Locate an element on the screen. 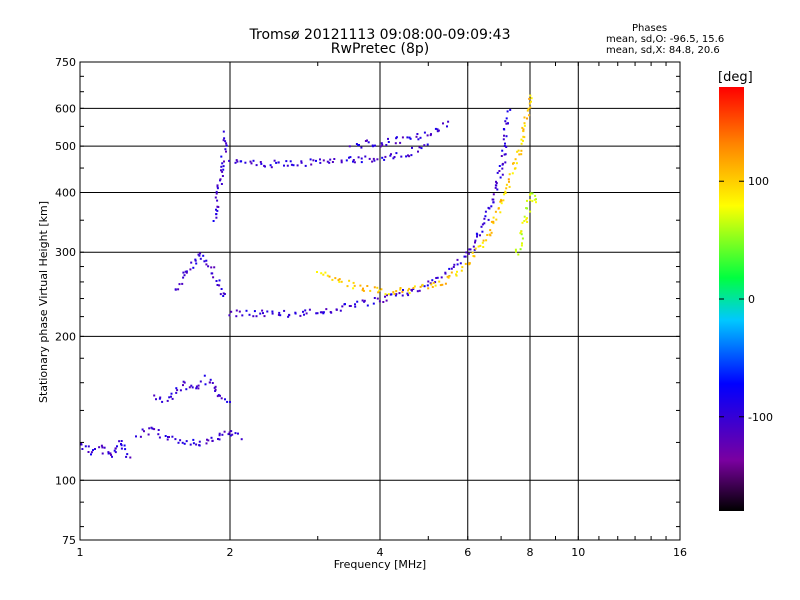 The height and width of the screenshot is (600, 800). colorbar-tick-label: -100 is located at coordinates (760, 417).